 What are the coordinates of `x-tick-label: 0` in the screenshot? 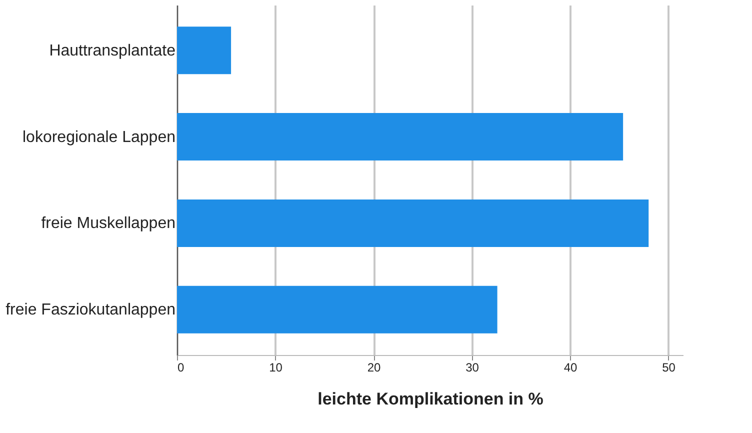 It's located at (181, 367).